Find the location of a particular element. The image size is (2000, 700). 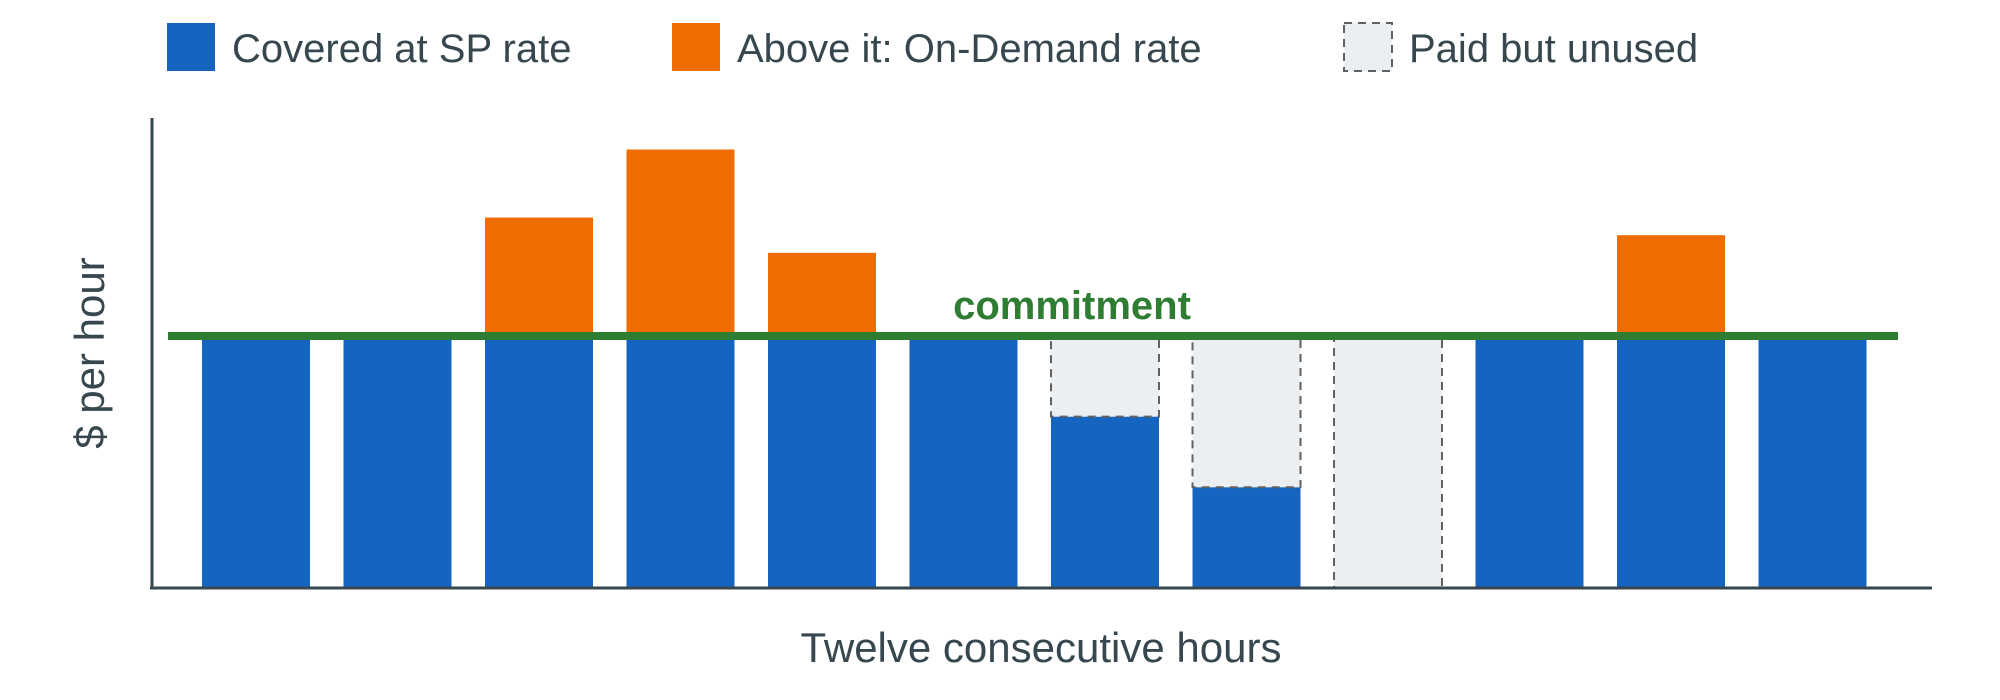

bar-hour-11-on-demand is located at coordinates (1671, 285).